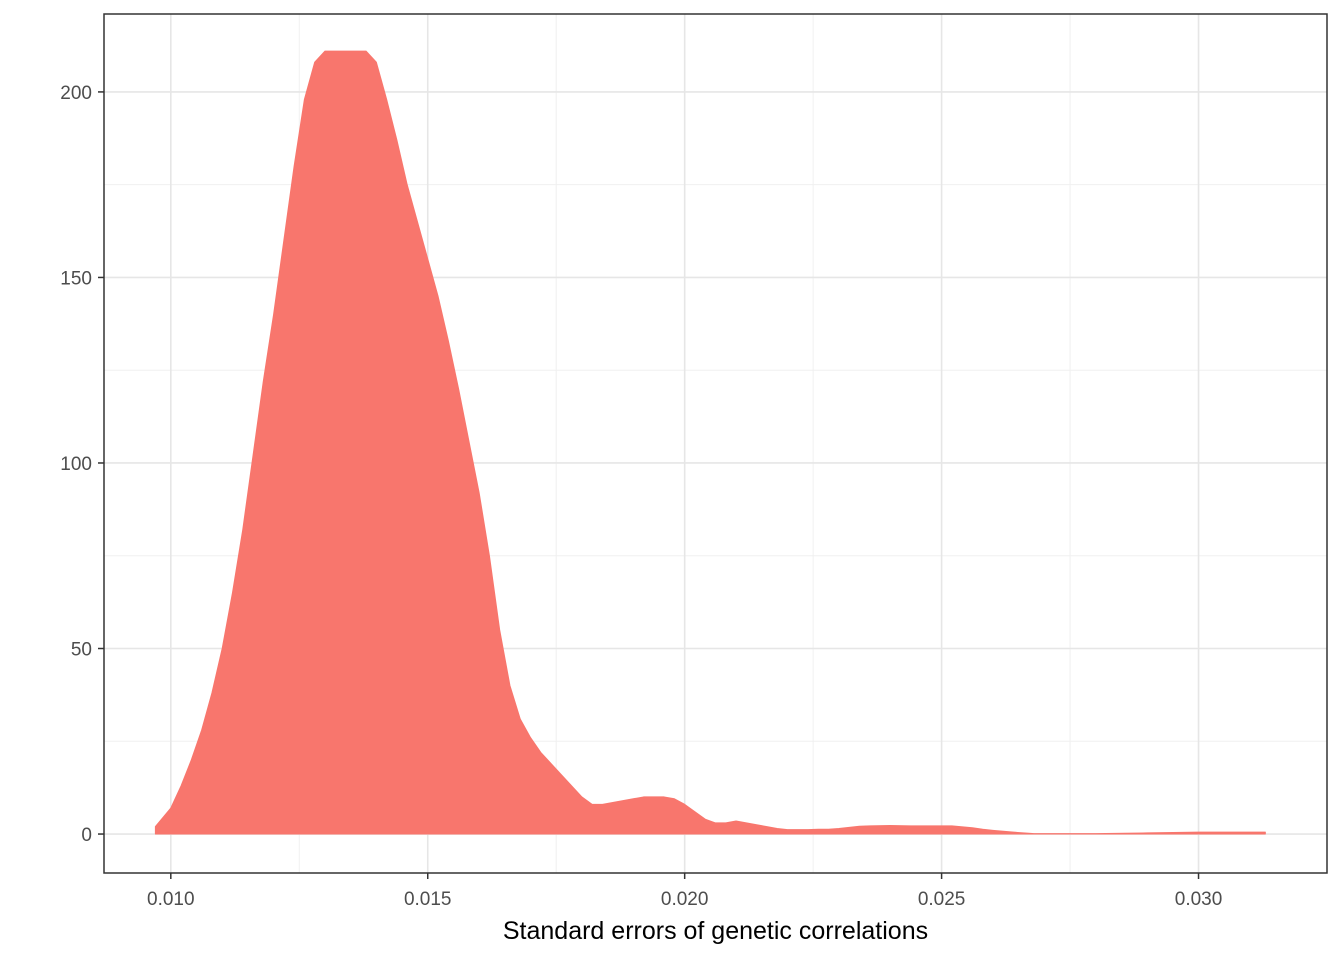 The width and height of the screenshot is (1344, 960). What do you see at coordinates (942, 899) in the screenshot?
I see `x-tick-label: 0.025` at bounding box center [942, 899].